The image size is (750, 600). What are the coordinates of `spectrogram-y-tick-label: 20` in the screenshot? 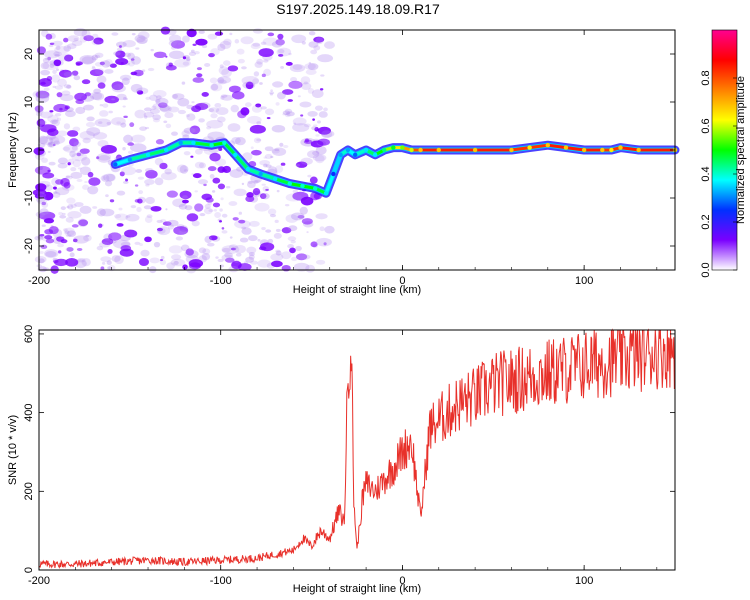 It's located at (29, 54).